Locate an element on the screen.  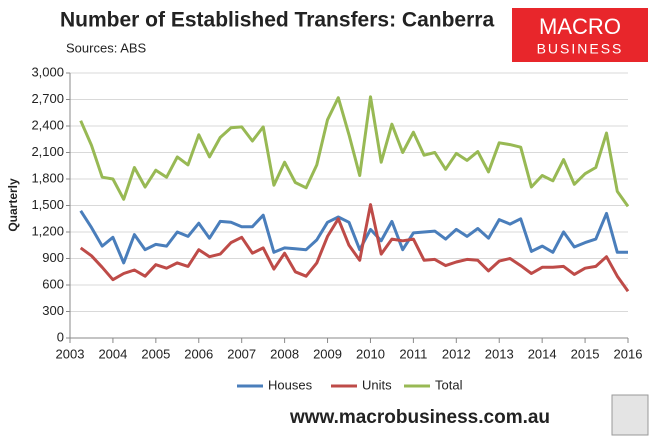
y-tick-label: 1,800 is located at coordinates (47, 177).